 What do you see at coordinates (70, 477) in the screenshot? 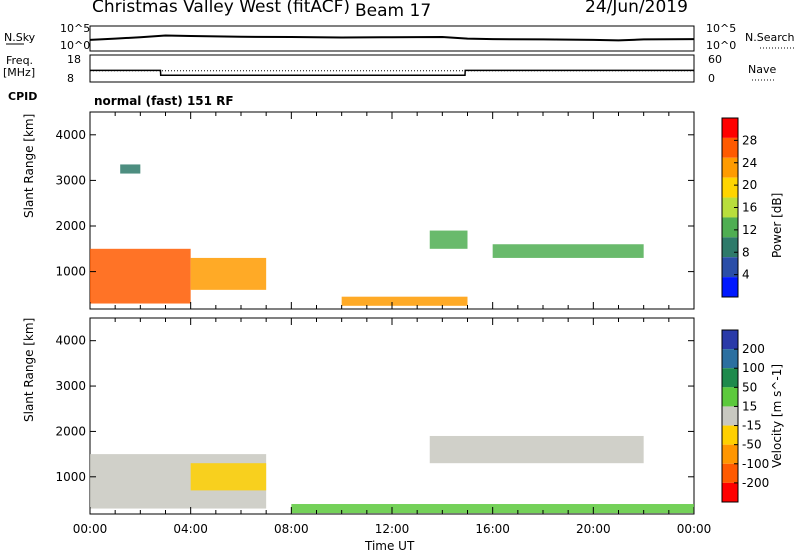
I see `velocity_panel-ytick-label-3: 1000` at bounding box center [70, 477].